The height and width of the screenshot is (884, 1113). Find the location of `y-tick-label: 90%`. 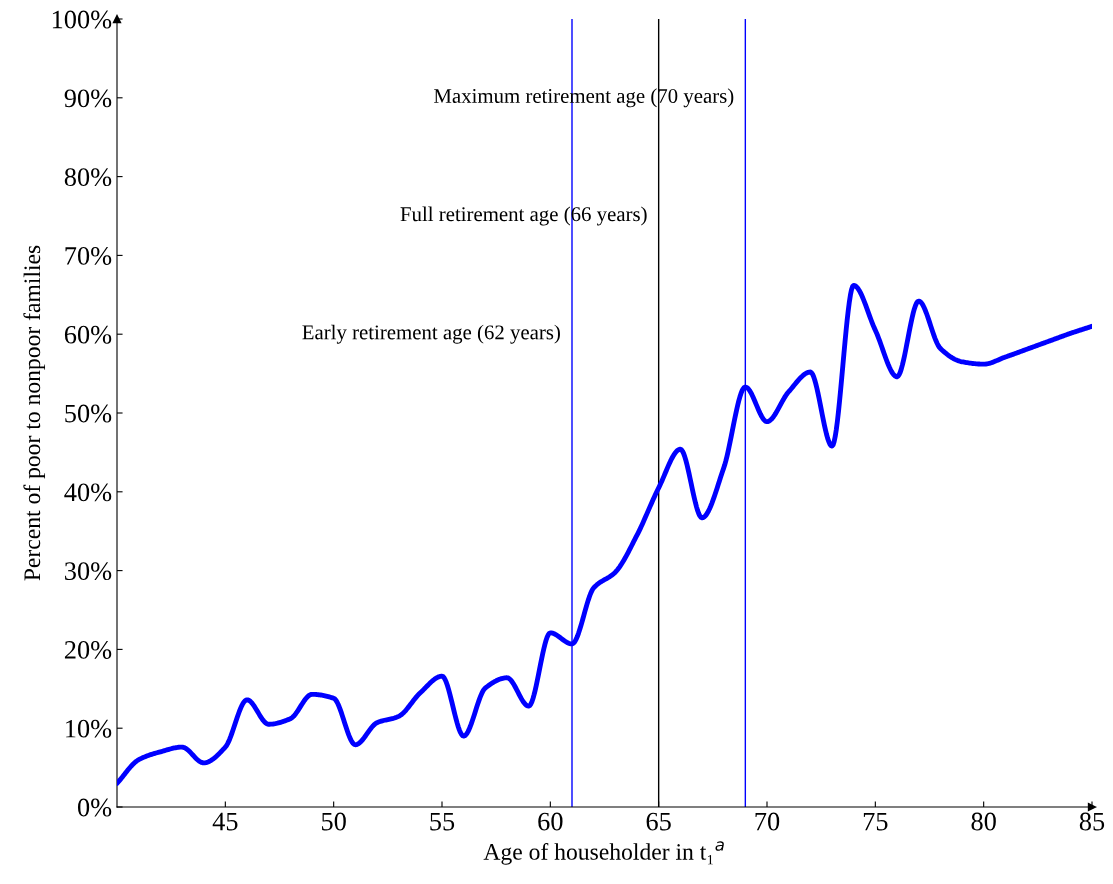

y-tick-label: 90% is located at coordinates (88, 98).